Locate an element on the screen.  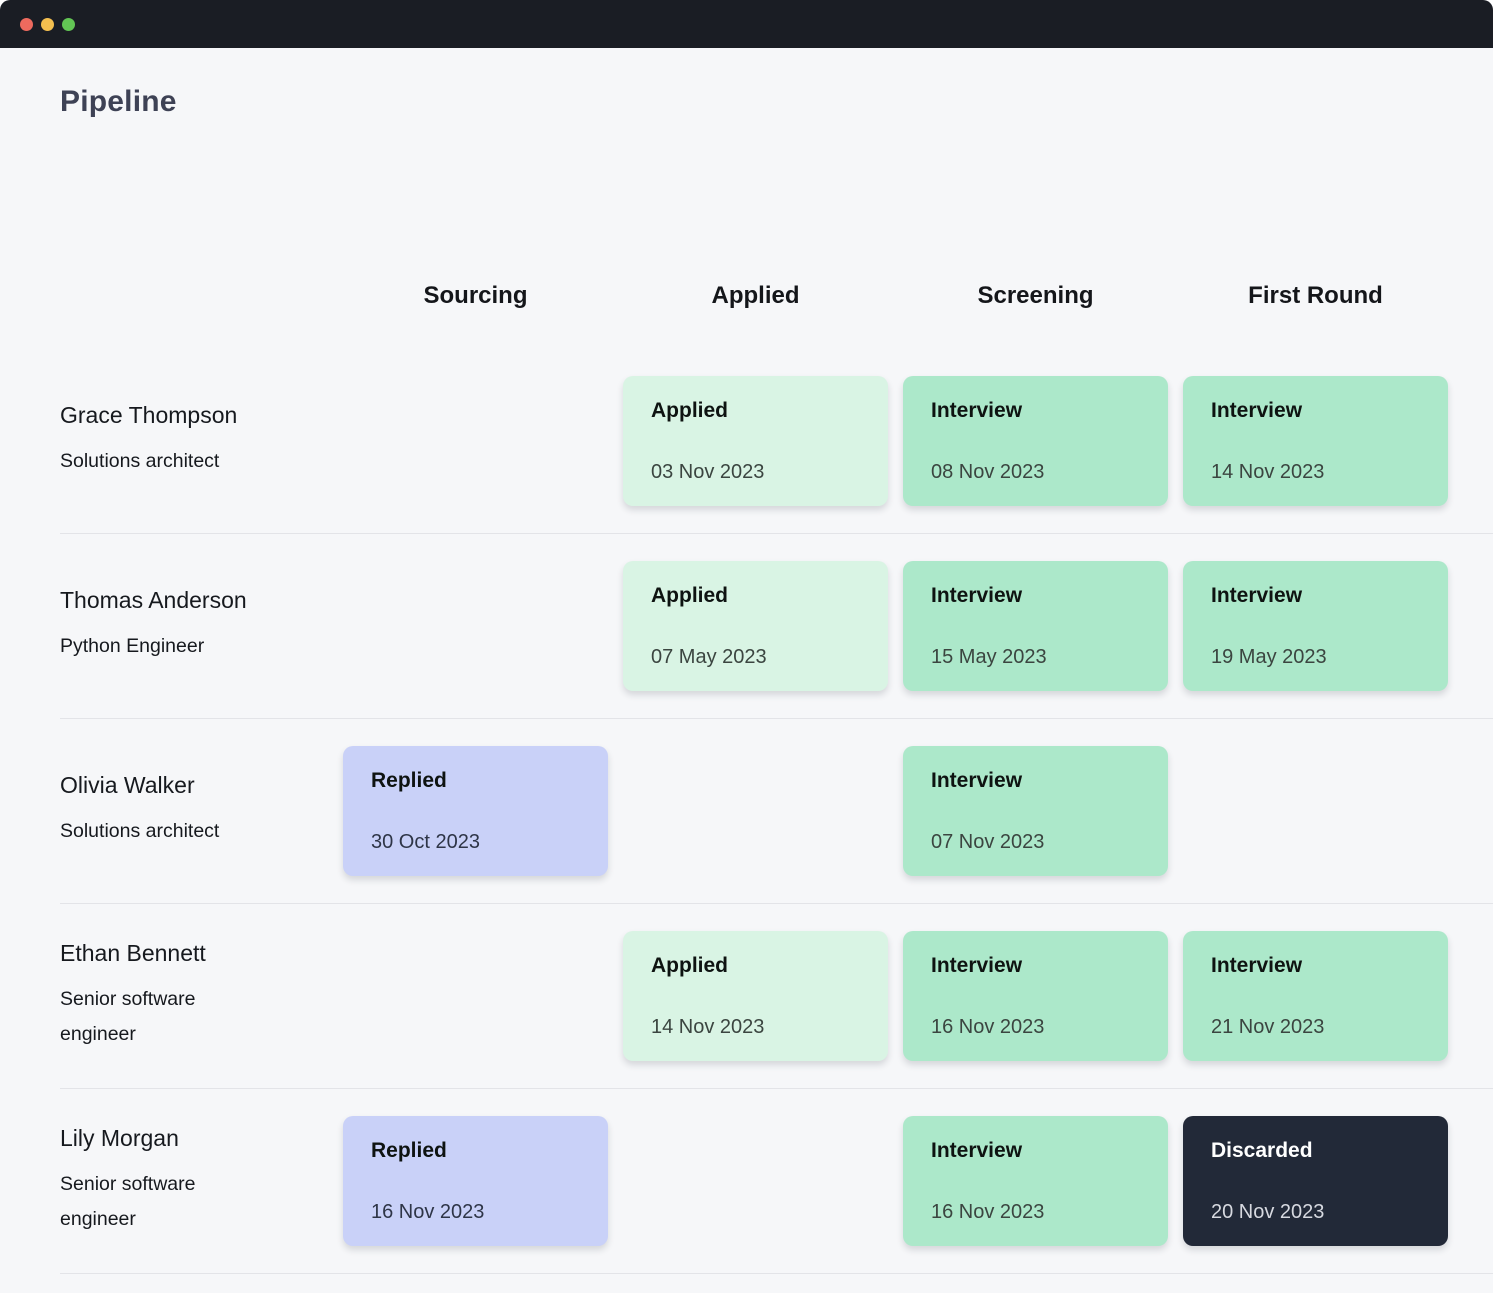
stage-card: Interview 19 May 2023 is located at coordinates (1315, 626).